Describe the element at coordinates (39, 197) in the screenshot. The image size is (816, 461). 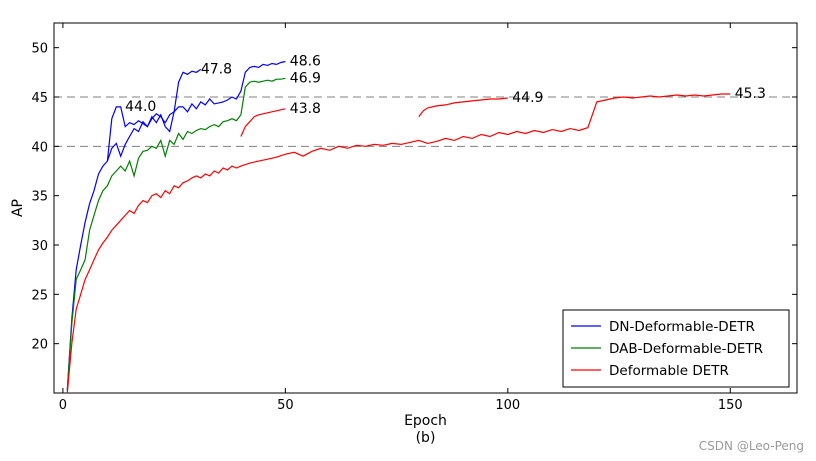
I see `y-tick-label-35: 35` at that location.